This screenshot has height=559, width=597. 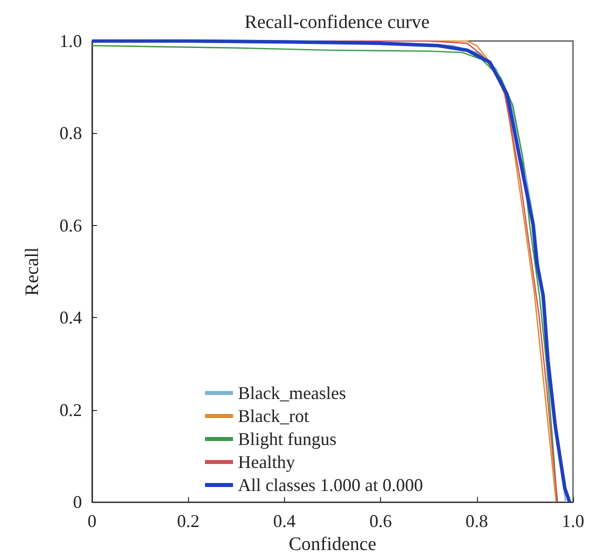 I want to click on y-tick-label: 0, so click(x=77, y=502).